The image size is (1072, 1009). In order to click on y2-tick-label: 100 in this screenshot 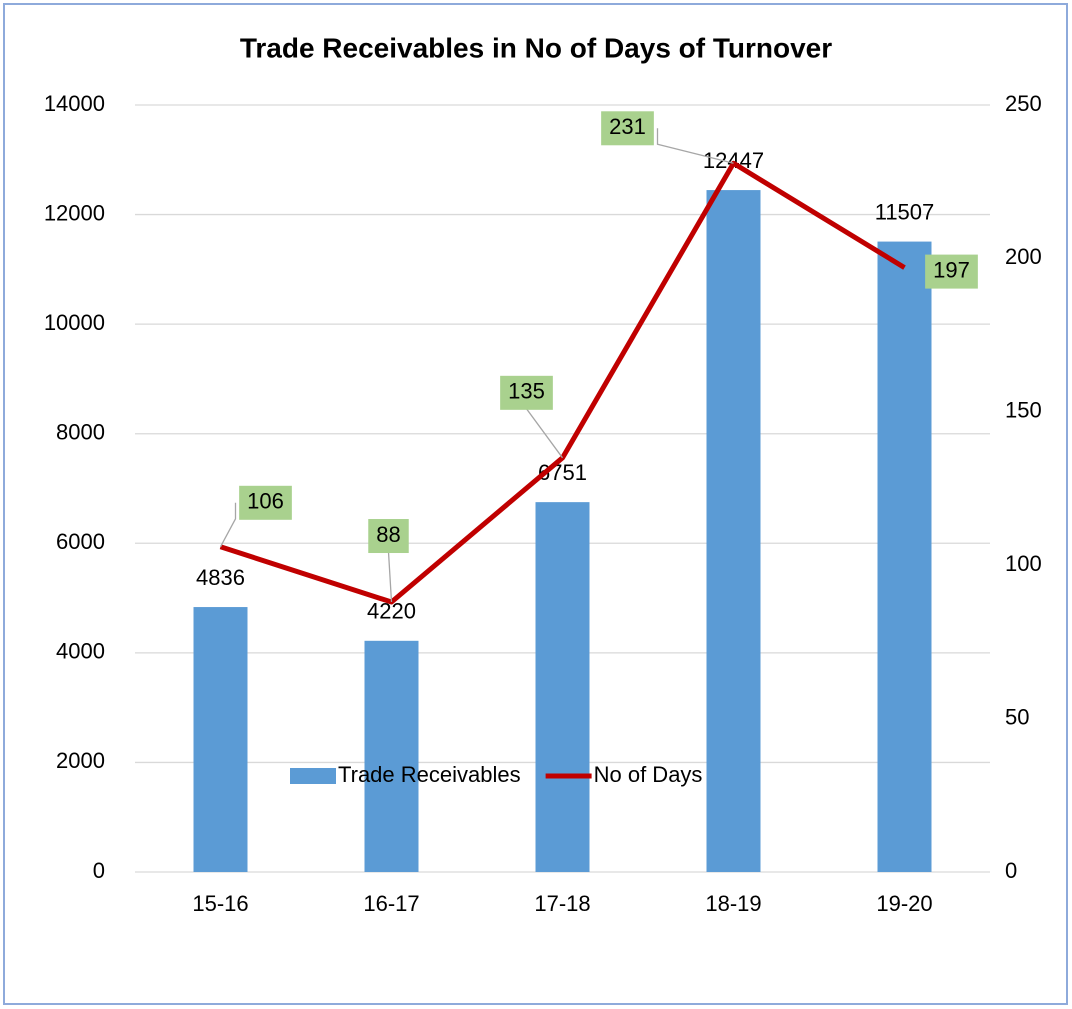, I will do `click(1023, 563)`.